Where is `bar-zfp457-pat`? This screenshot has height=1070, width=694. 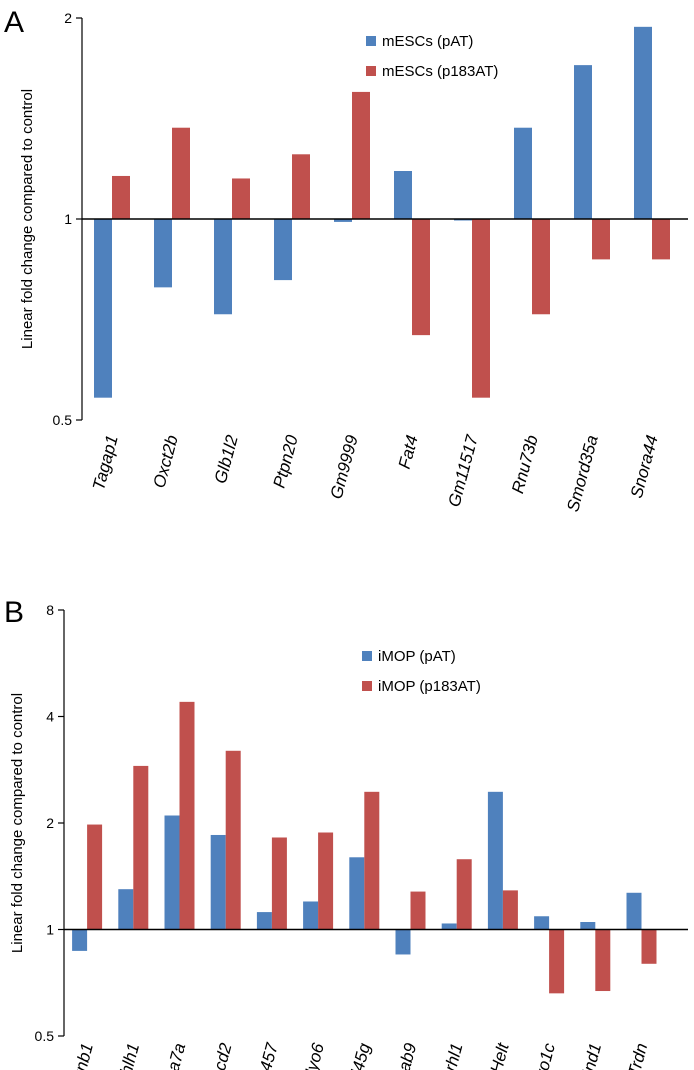 bar-zfp457-pat is located at coordinates (264, 921).